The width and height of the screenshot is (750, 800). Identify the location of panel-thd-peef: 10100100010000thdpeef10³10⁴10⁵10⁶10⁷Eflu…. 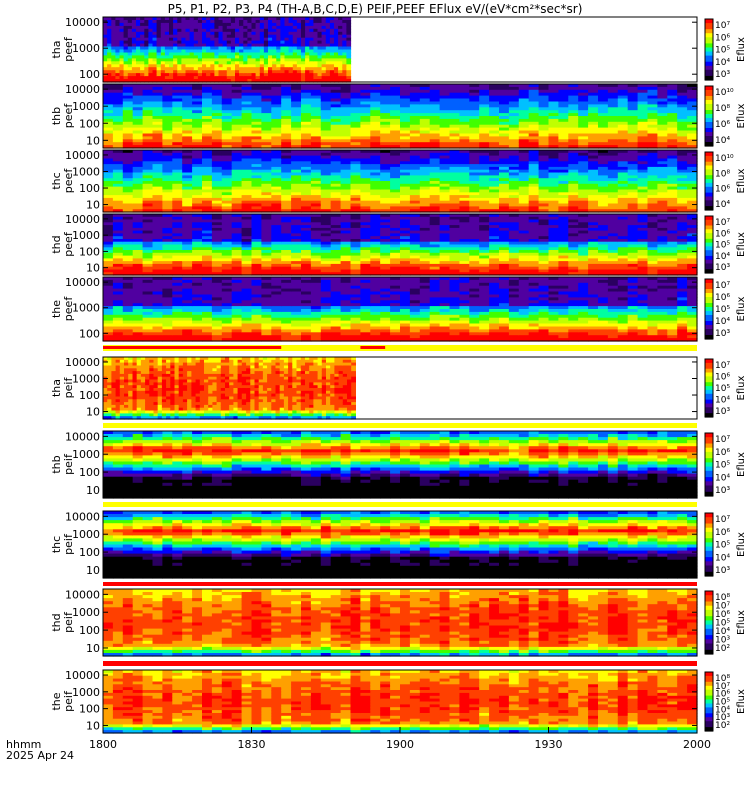
(398, 244).